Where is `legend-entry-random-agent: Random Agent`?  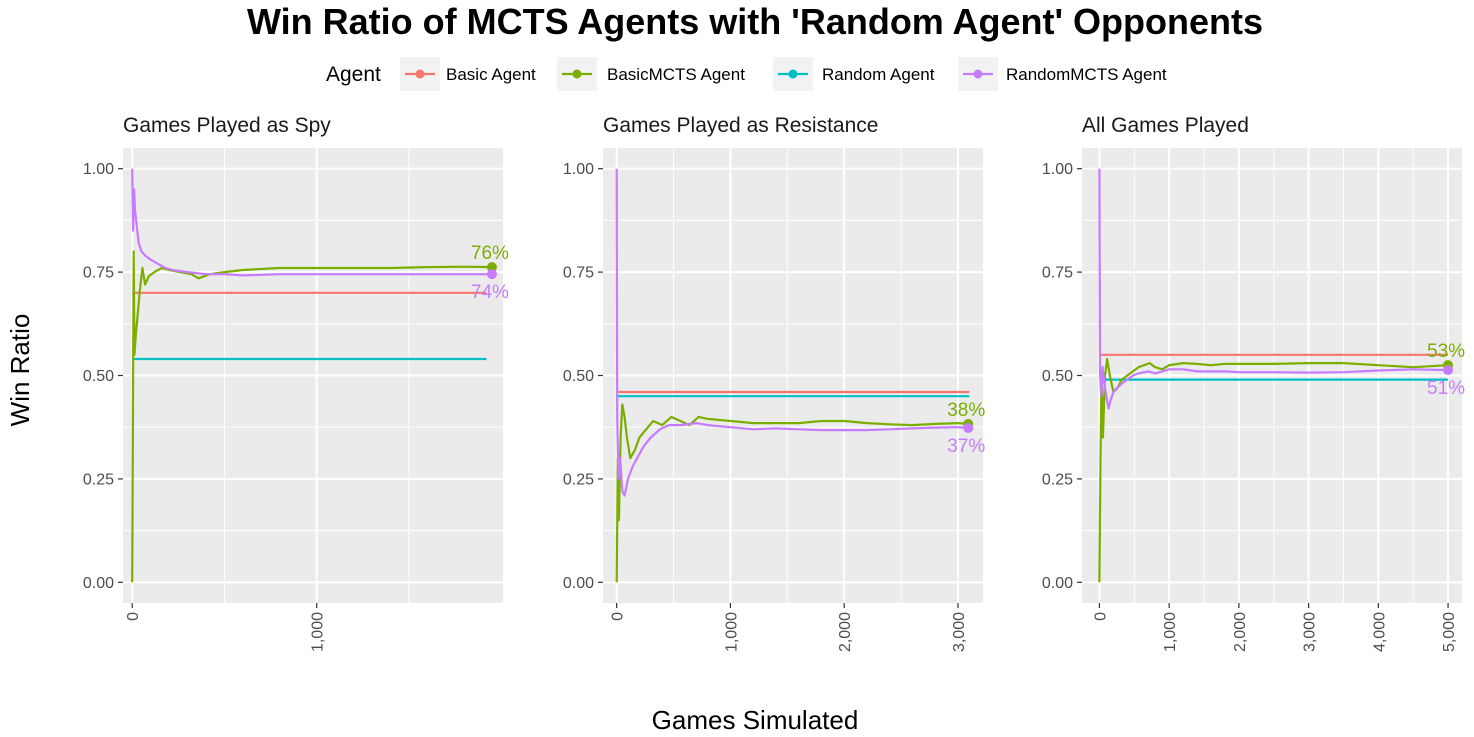 legend-entry-random-agent: Random Agent is located at coordinates (854, 74).